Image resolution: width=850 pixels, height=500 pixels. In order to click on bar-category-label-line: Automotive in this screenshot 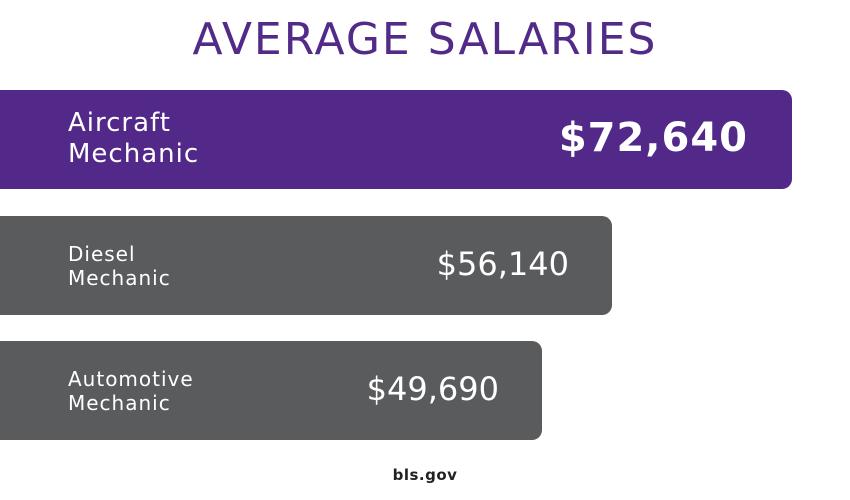, I will do `click(131, 379)`.